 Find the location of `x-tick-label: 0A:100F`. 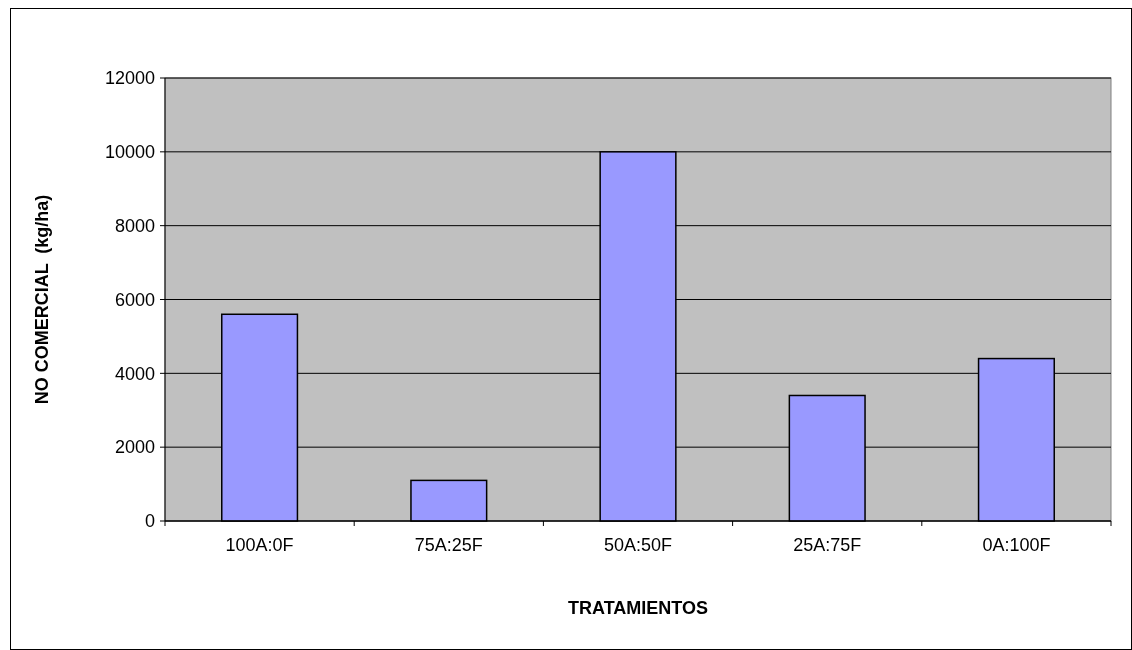

x-tick-label: 0A:100F is located at coordinates (1016, 545).